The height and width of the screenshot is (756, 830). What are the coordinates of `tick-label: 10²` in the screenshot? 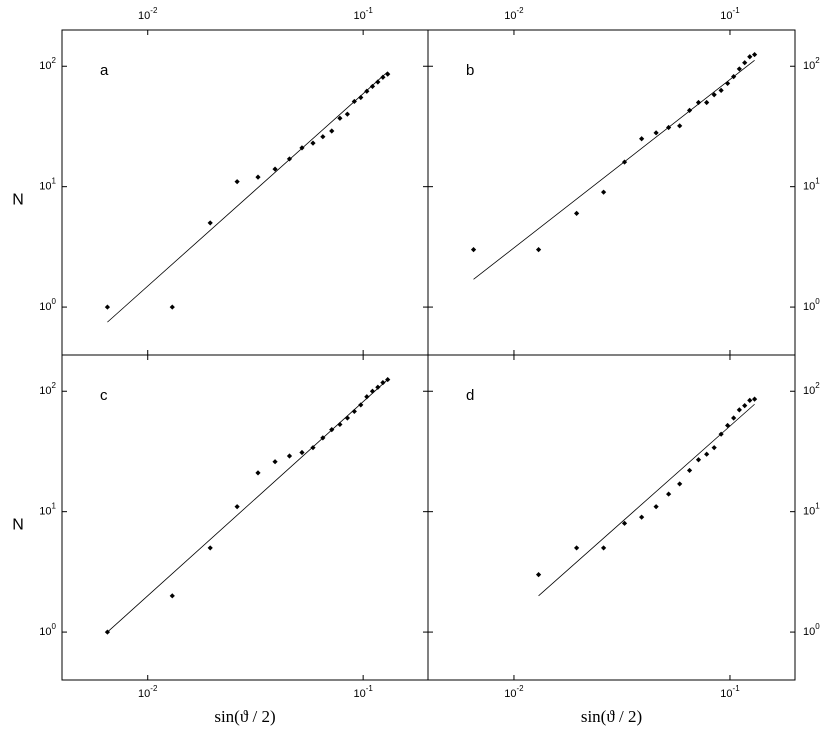 It's located at (811, 389).